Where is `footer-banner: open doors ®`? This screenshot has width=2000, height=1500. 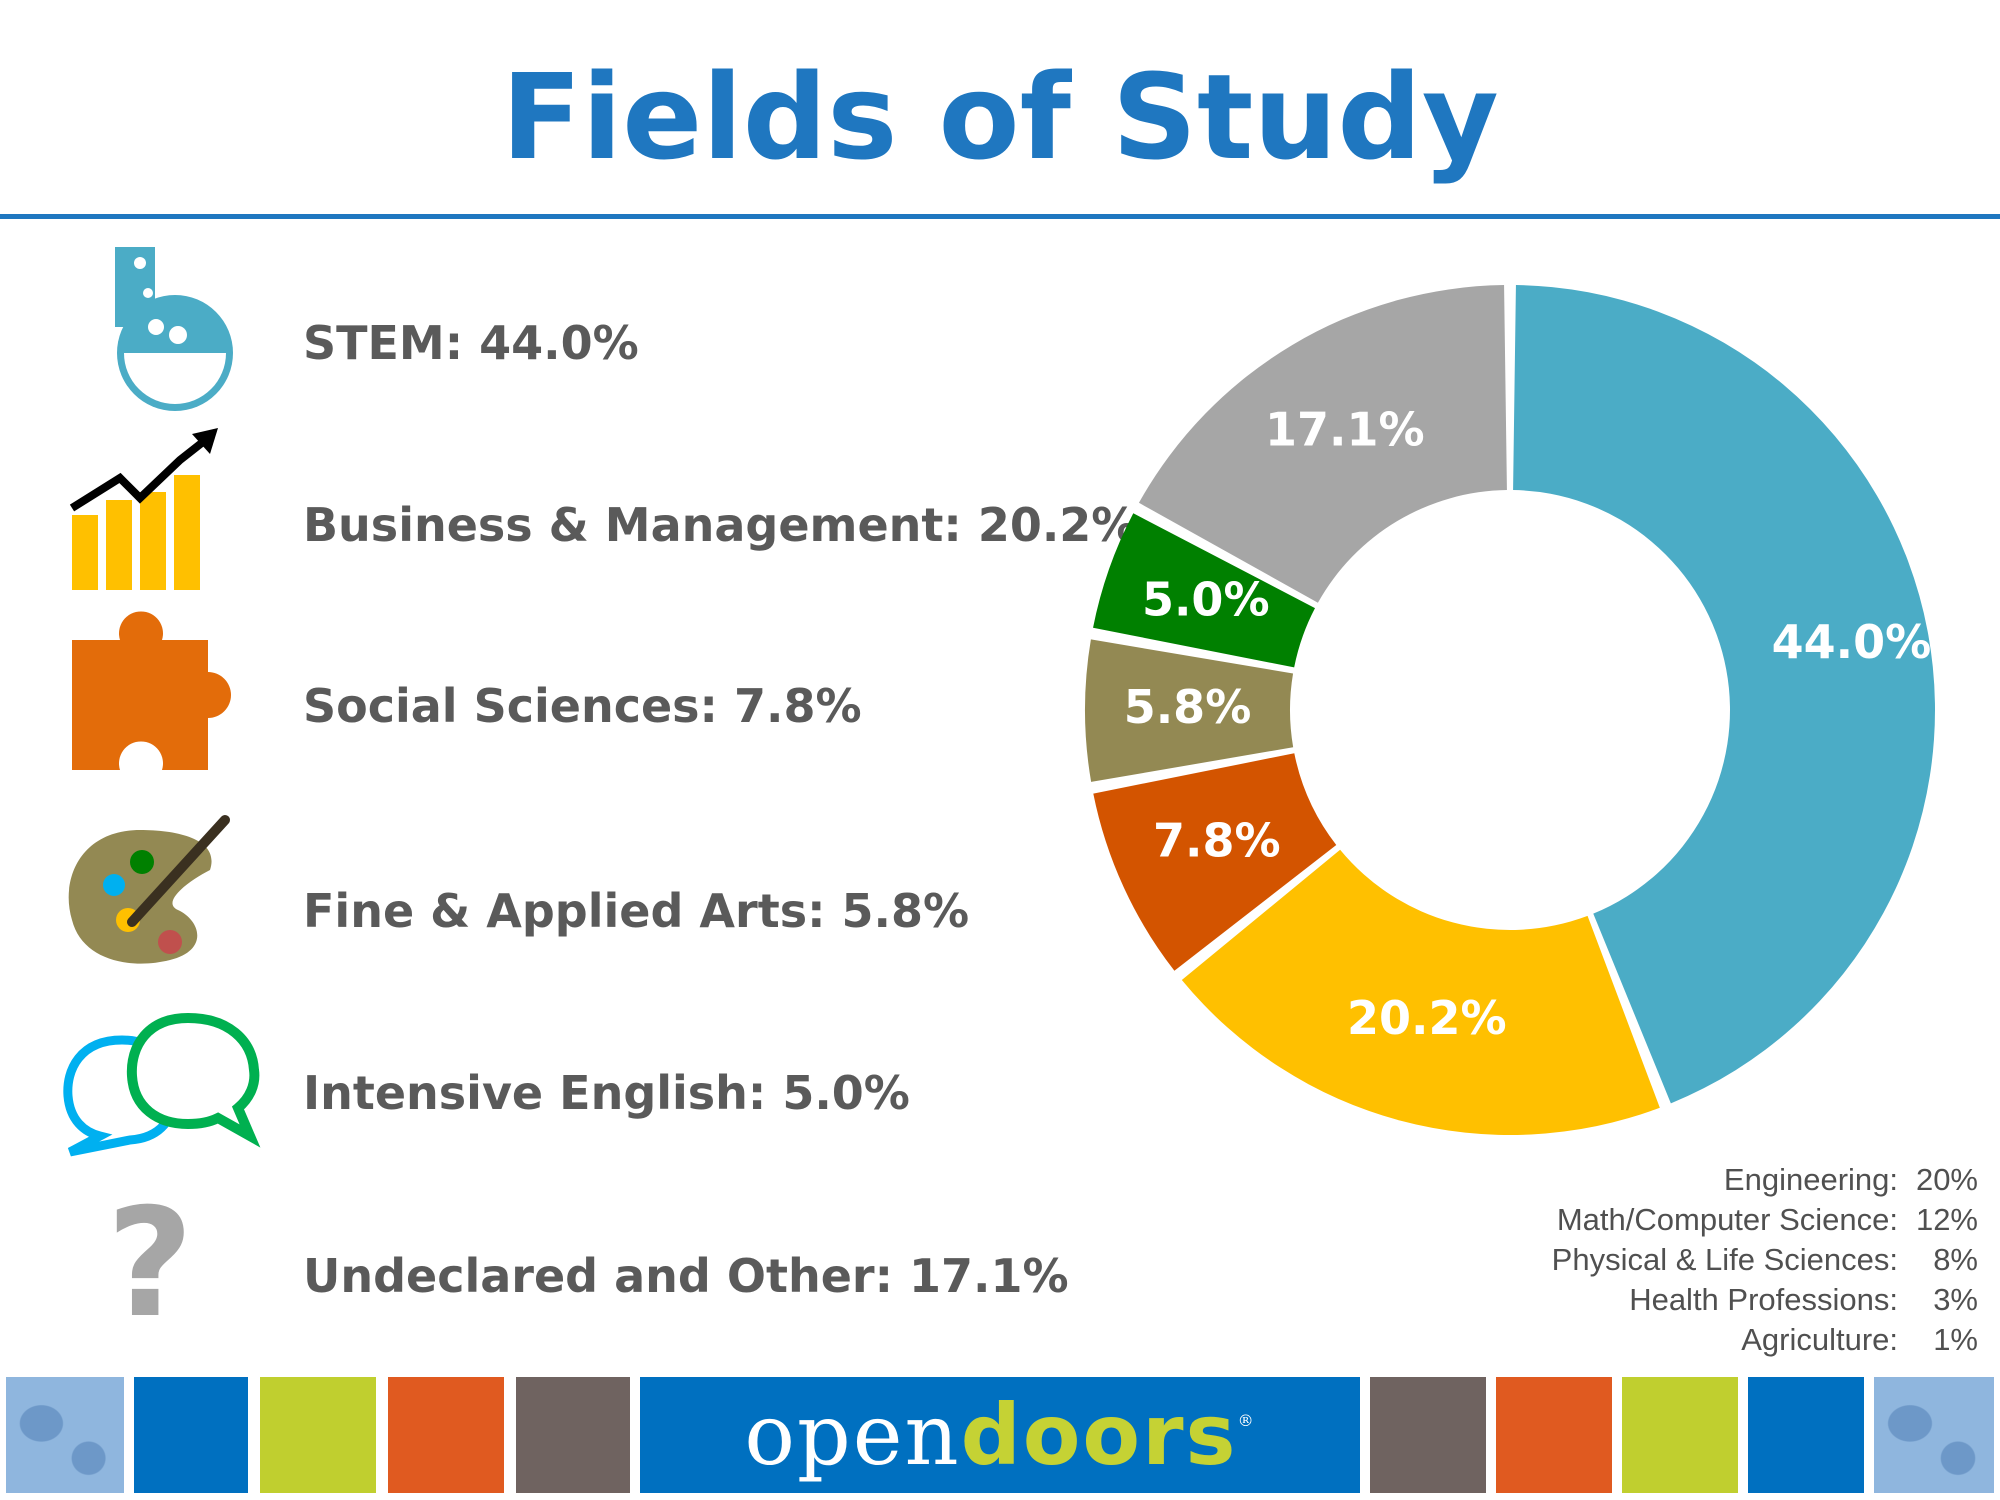 footer-banner: open doors ® is located at coordinates (1000, 1435).